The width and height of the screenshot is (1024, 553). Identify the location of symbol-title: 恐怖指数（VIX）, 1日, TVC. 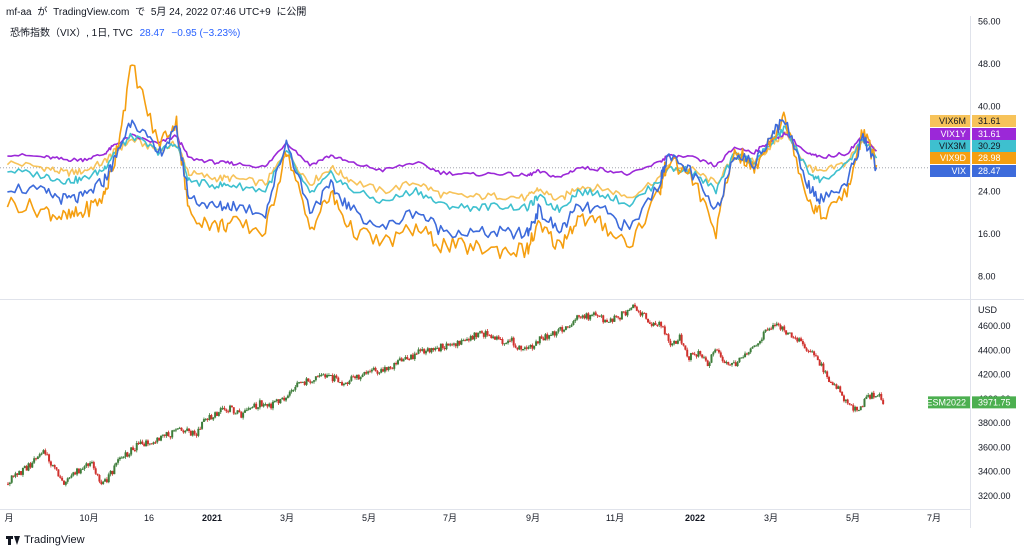
(71, 33).